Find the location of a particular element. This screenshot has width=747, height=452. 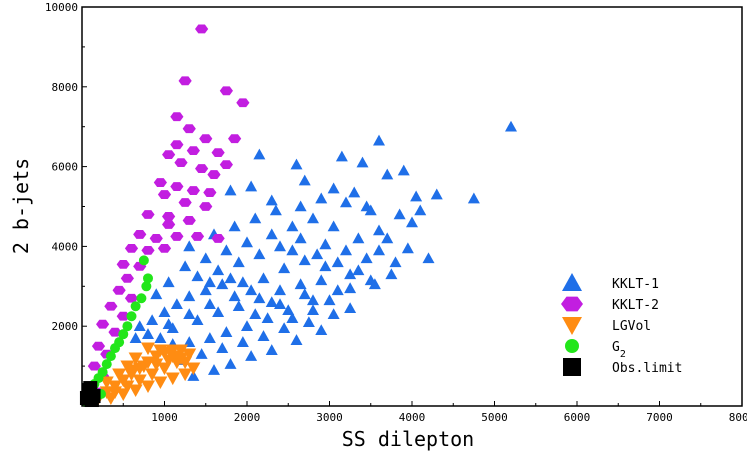

point-obs-limit is located at coordinates (91, 400).